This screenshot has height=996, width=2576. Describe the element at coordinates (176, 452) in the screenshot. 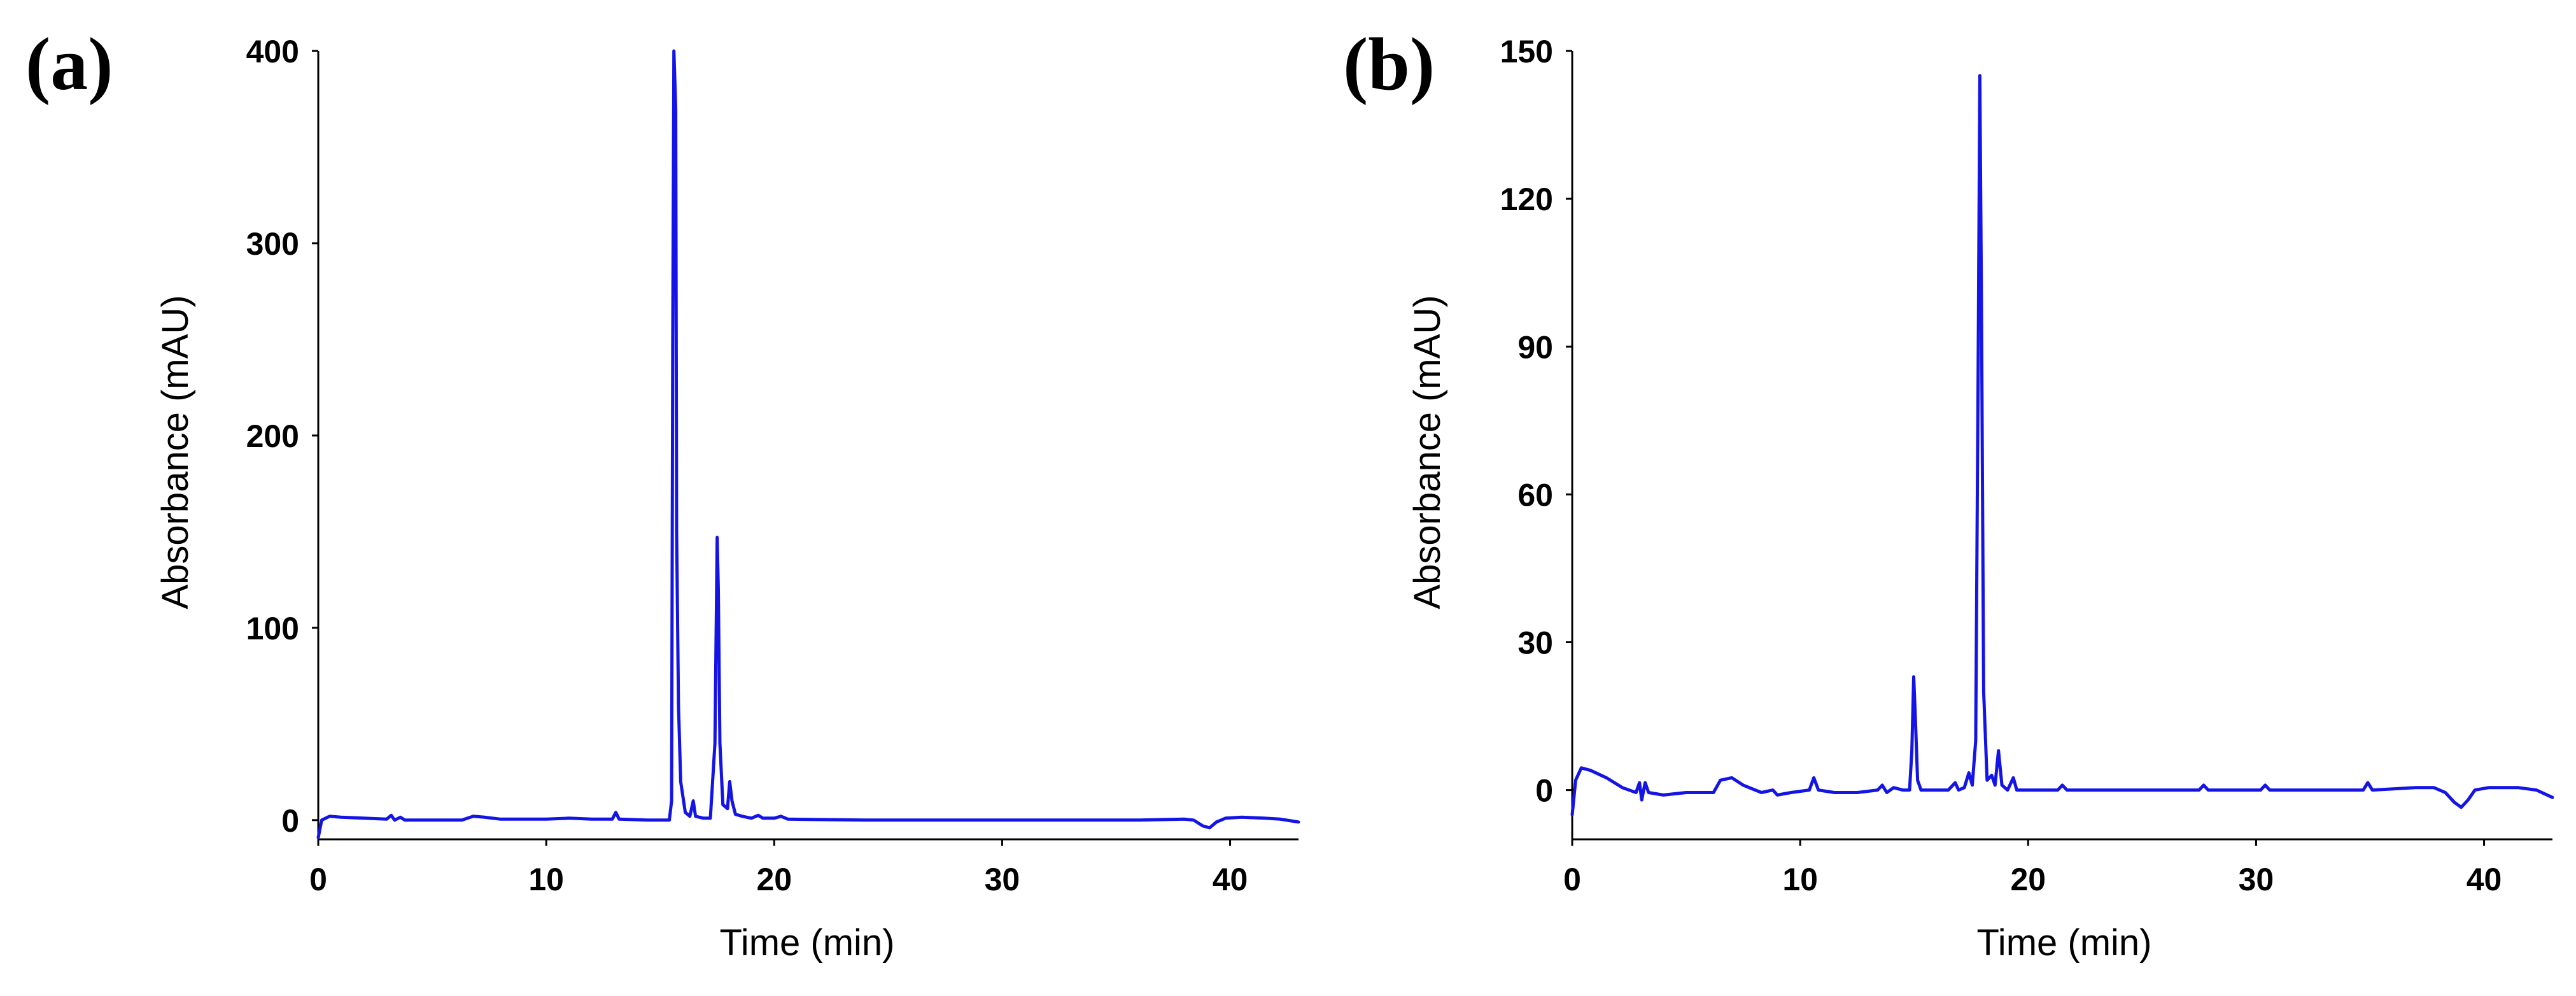

I see `panel-a-y-axis-title: Absorbance (mAU)` at that location.